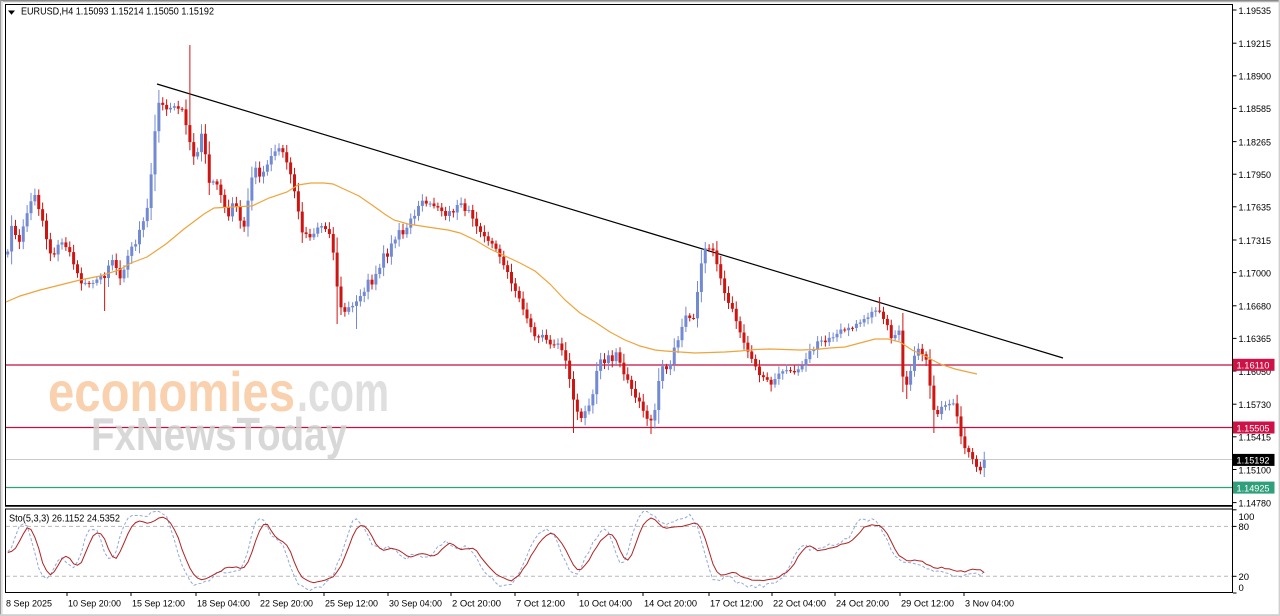 Image resolution: width=1280 pixels, height=616 pixels. Describe the element at coordinates (64, 519) in the screenshot. I see `svg-text: Sto(5,3,3) 26.1152 24.5352` at that location.